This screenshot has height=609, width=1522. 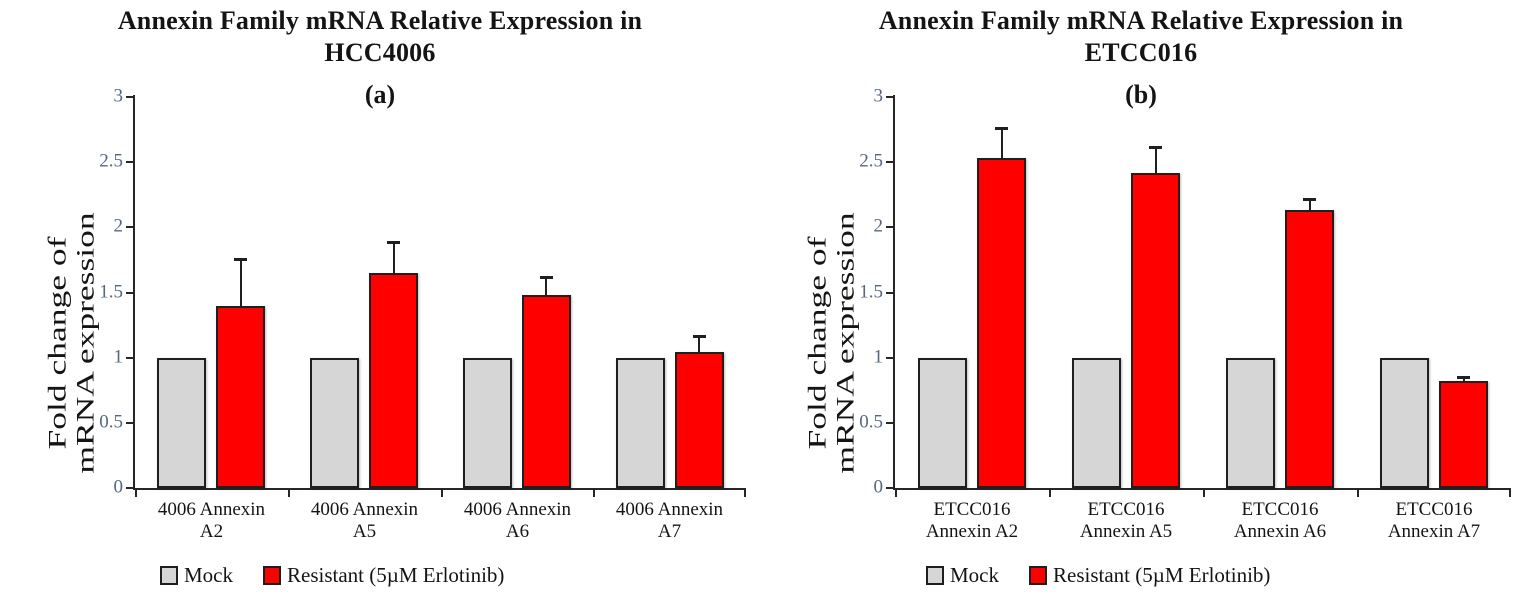 I want to click on category-label-a2: 4006 Annexin A2, so click(x=211, y=521).